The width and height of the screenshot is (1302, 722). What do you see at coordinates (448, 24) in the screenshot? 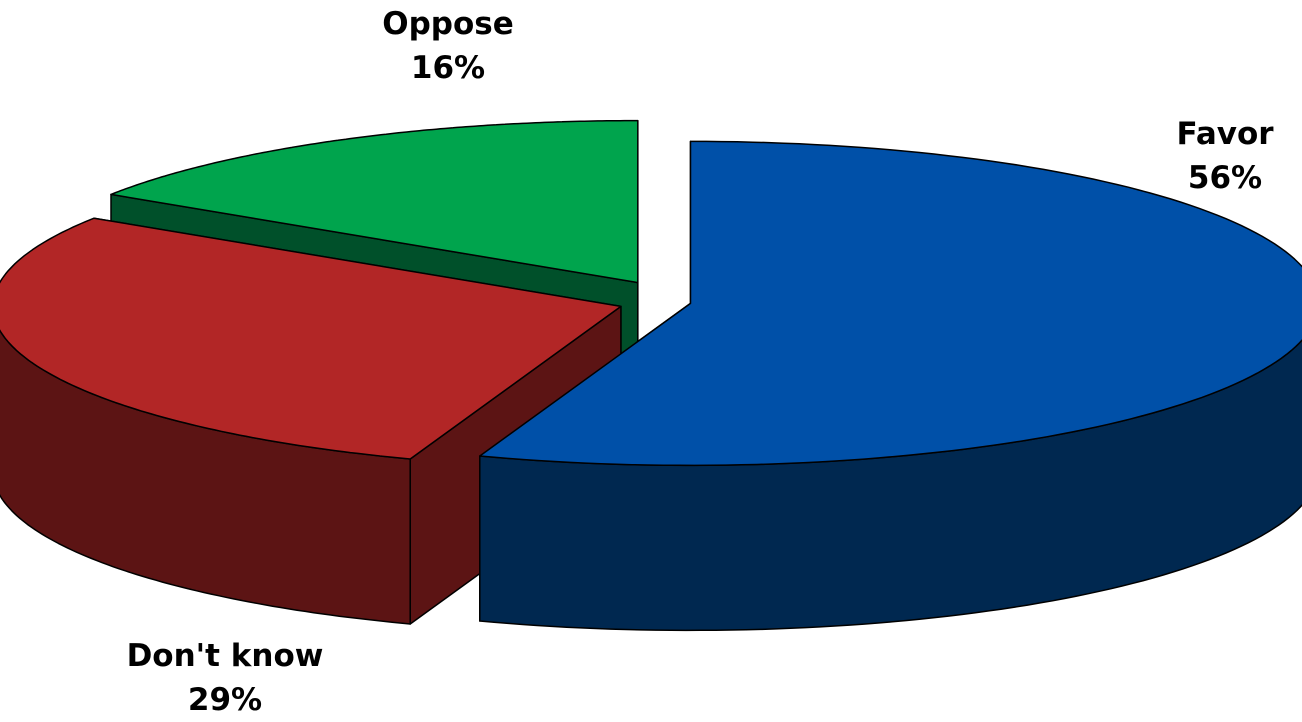
I see `slice-label-oppose-name: Oppose` at bounding box center [448, 24].